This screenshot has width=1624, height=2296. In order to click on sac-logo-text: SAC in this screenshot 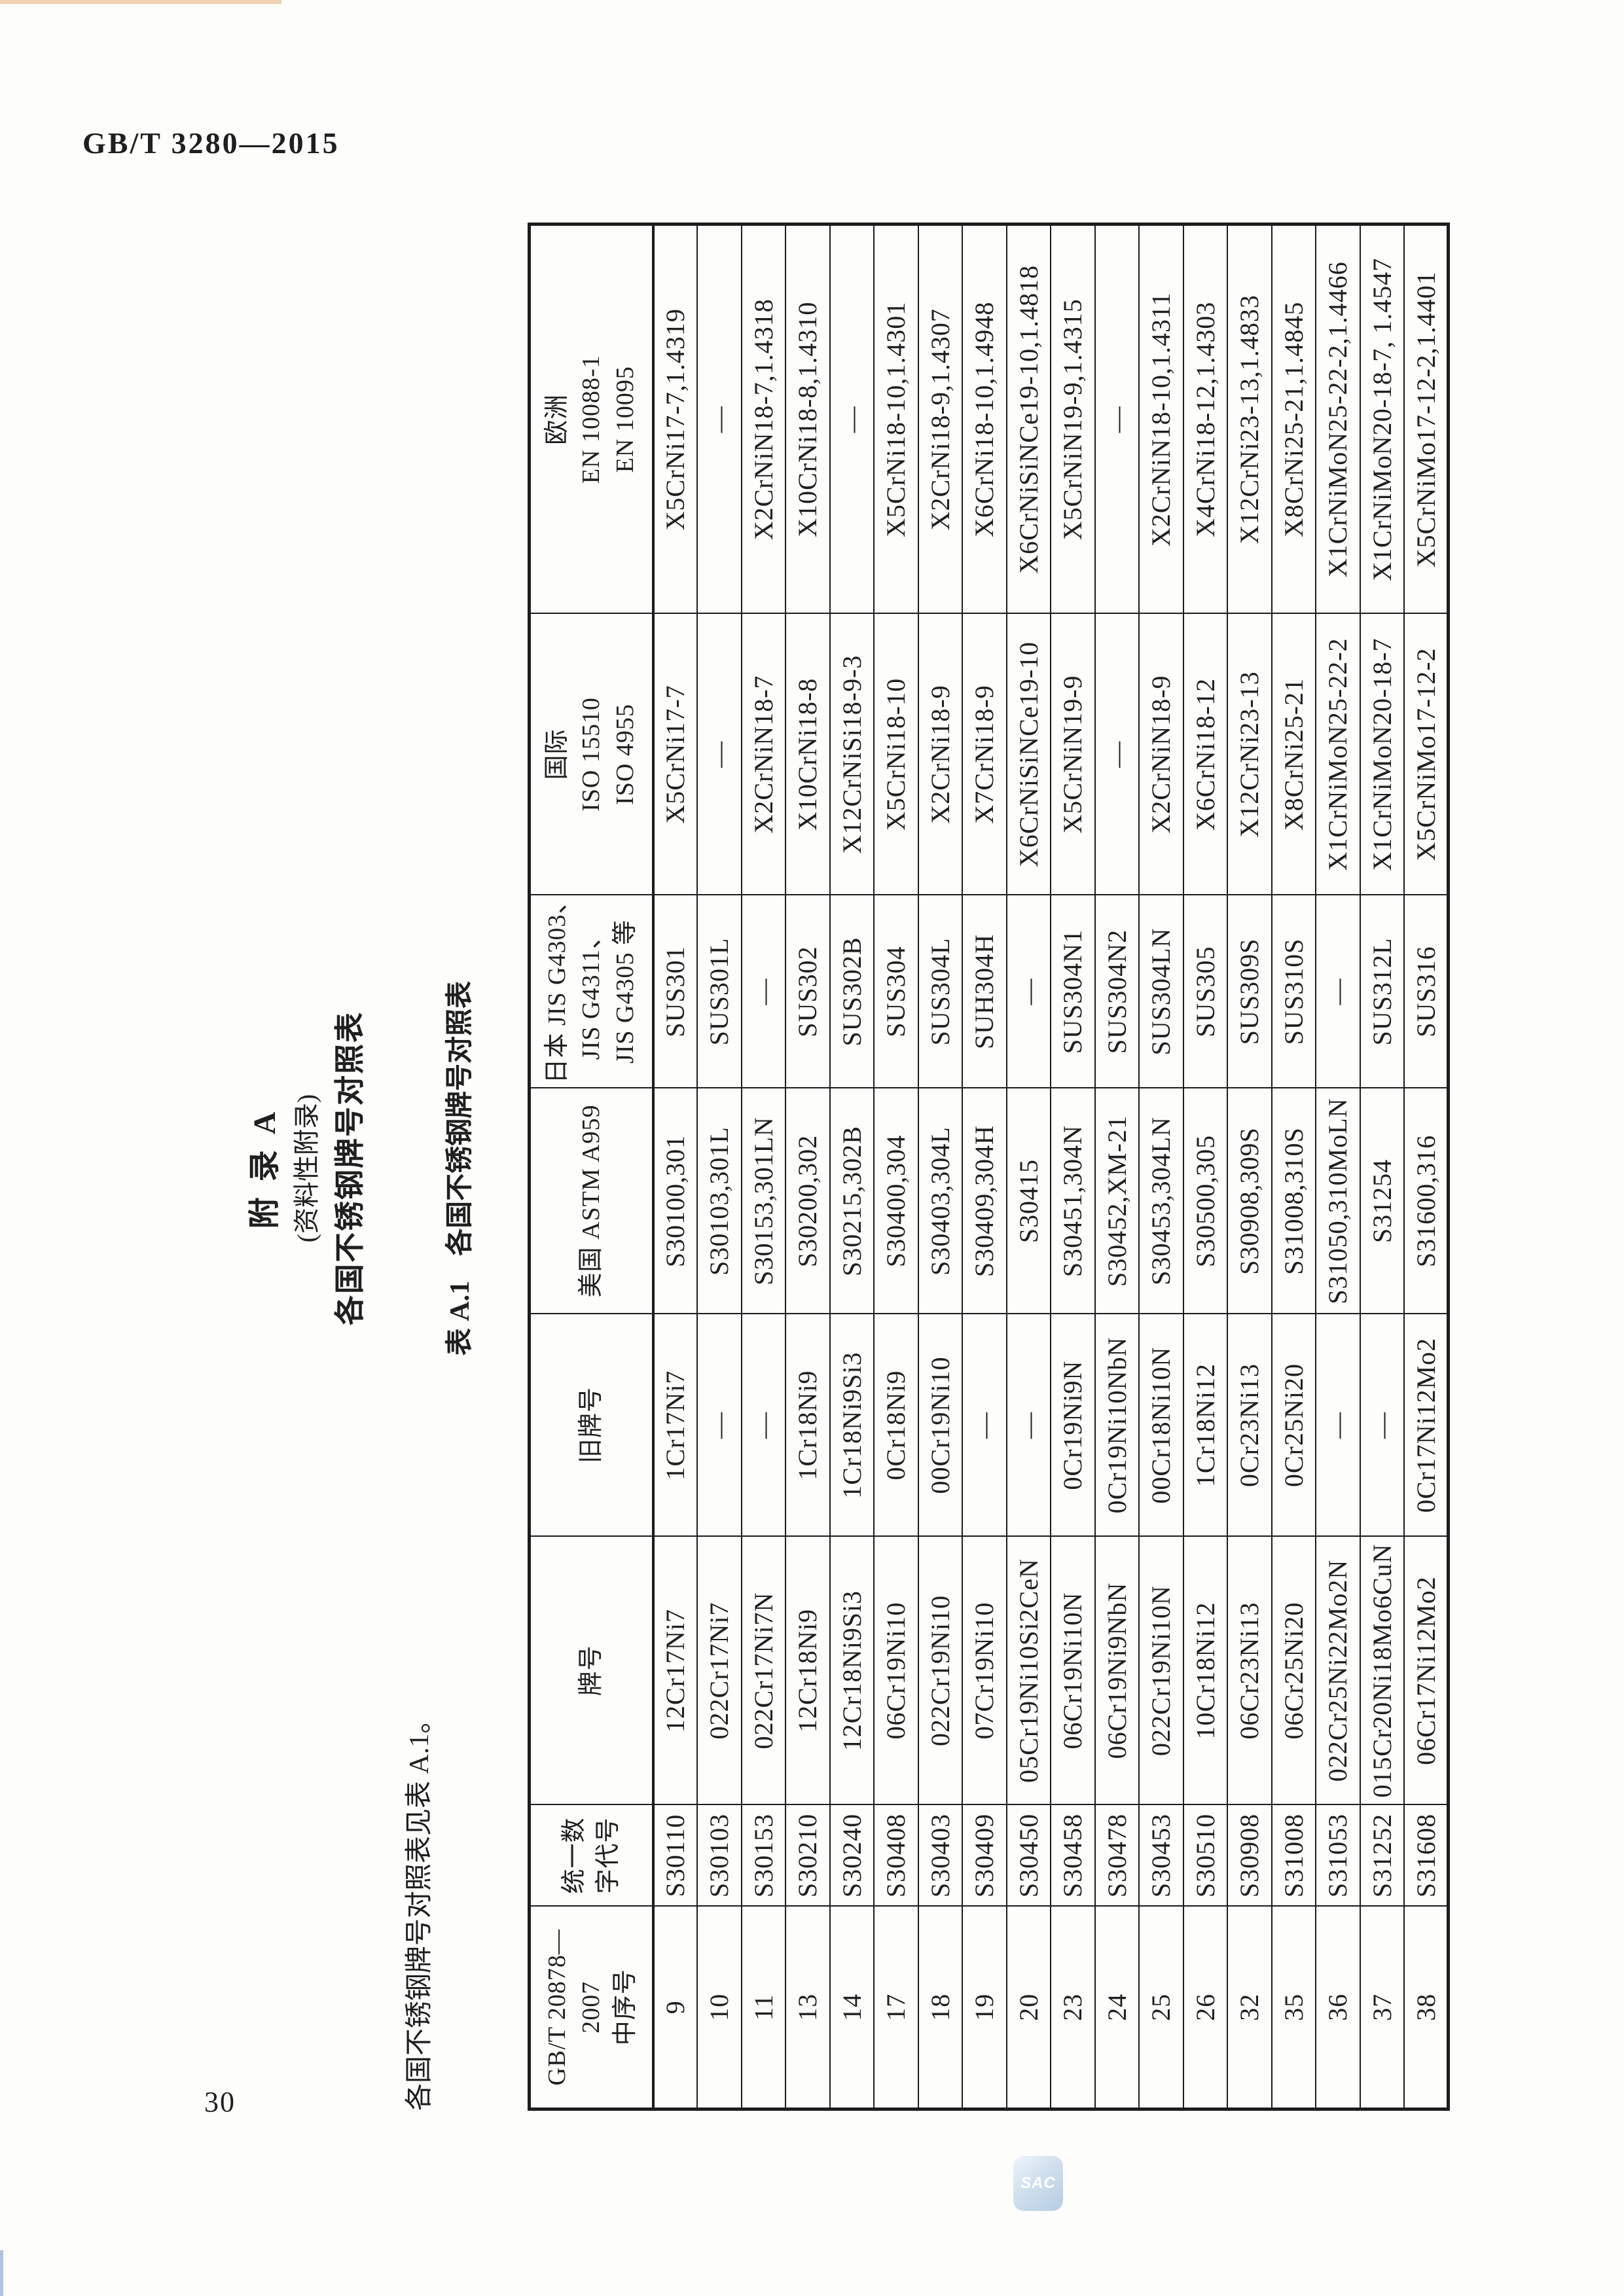, I will do `click(1038, 2183)`.